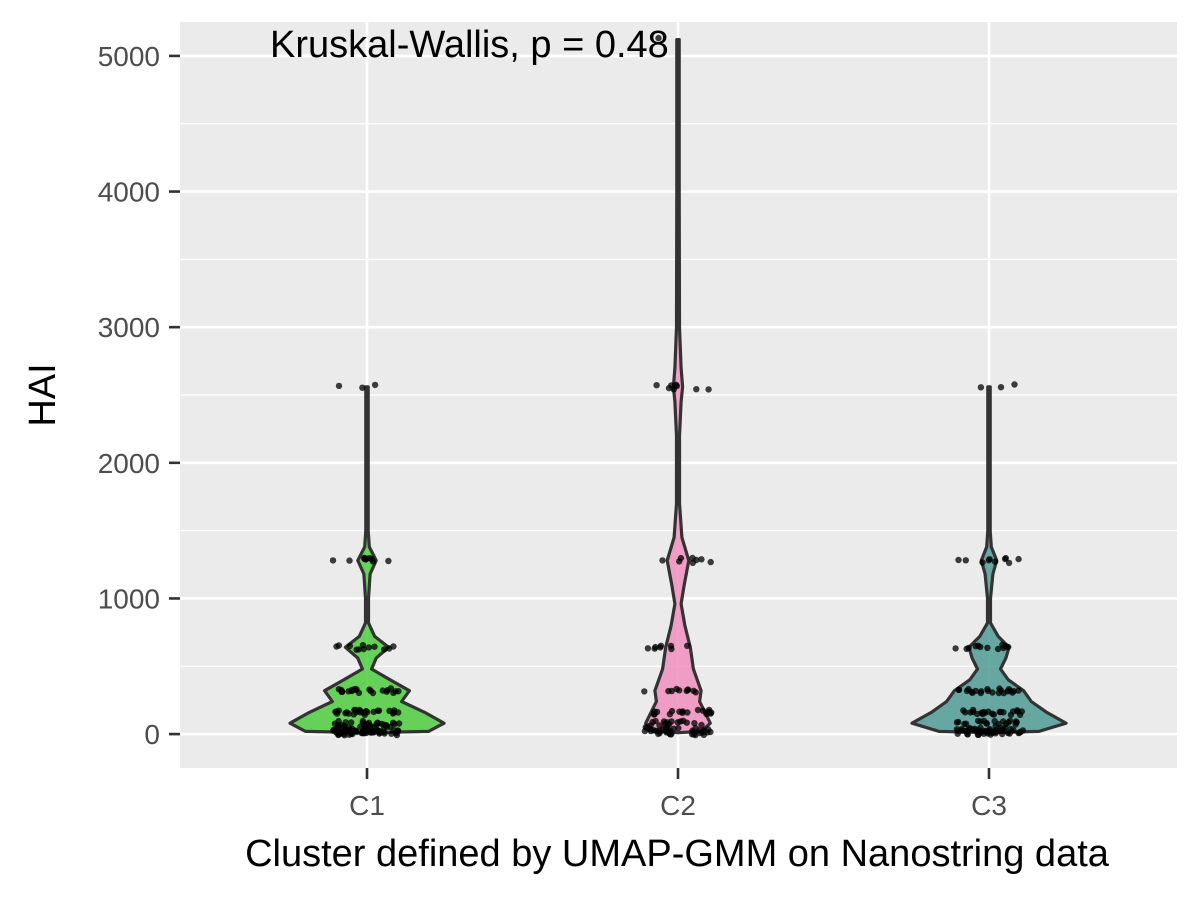 The height and width of the screenshot is (900, 1200). Describe the element at coordinates (129, 463) in the screenshot. I see `y-tick-label: 2000` at that location.